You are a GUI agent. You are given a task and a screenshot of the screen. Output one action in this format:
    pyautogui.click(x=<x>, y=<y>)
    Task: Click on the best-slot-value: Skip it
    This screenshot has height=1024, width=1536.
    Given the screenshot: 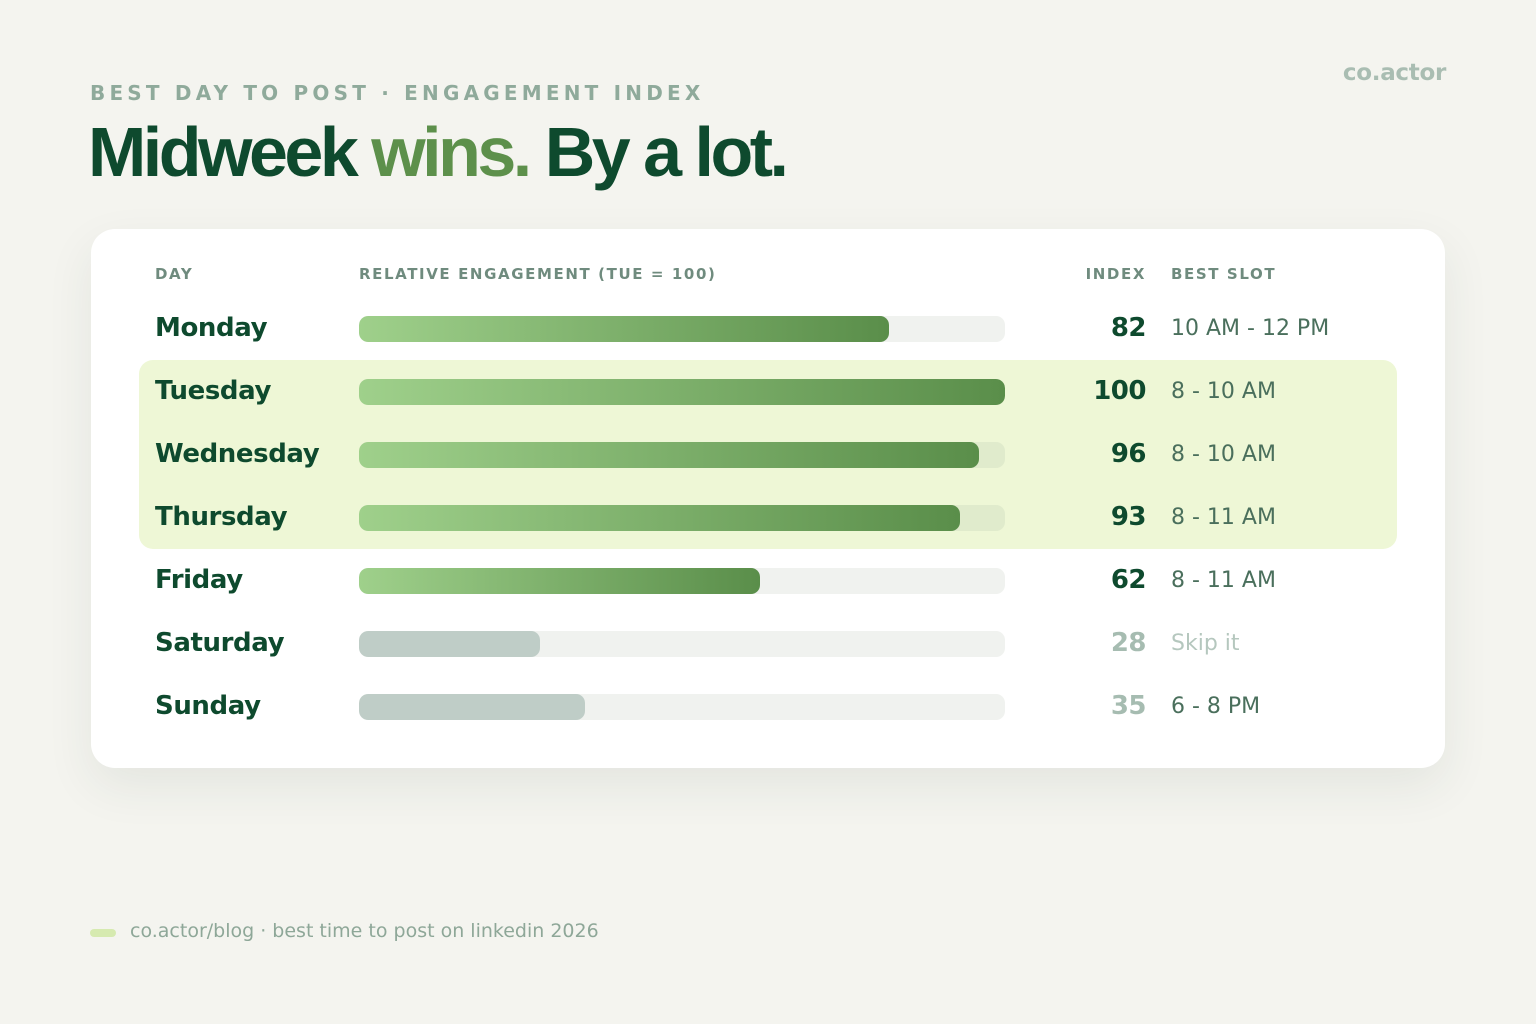 What is the action you would take?
    pyautogui.click(x=1205, y=643)
    